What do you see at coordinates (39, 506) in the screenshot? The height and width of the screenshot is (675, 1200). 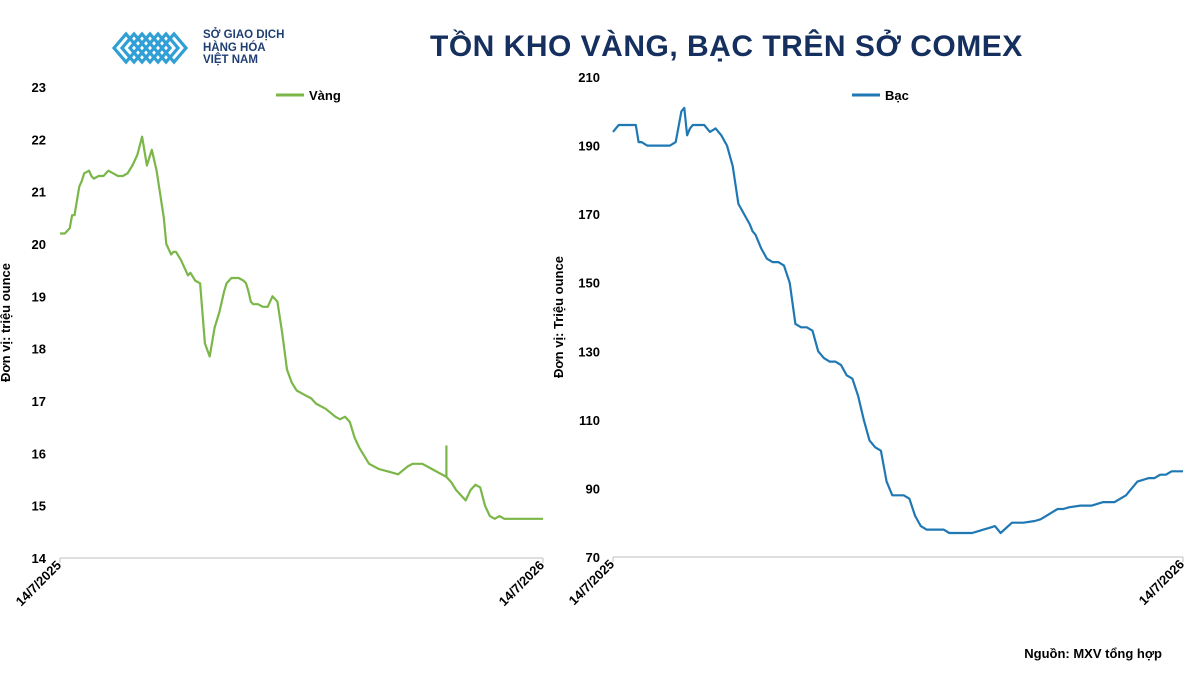 I see `gold-ytick-label: 15` at bounding box center [39, 506].